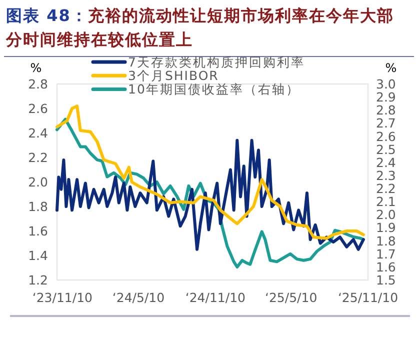 This screenshot has height=340, width=419. I want to click on y2-tick-label: 2.3, so click(386, 175).